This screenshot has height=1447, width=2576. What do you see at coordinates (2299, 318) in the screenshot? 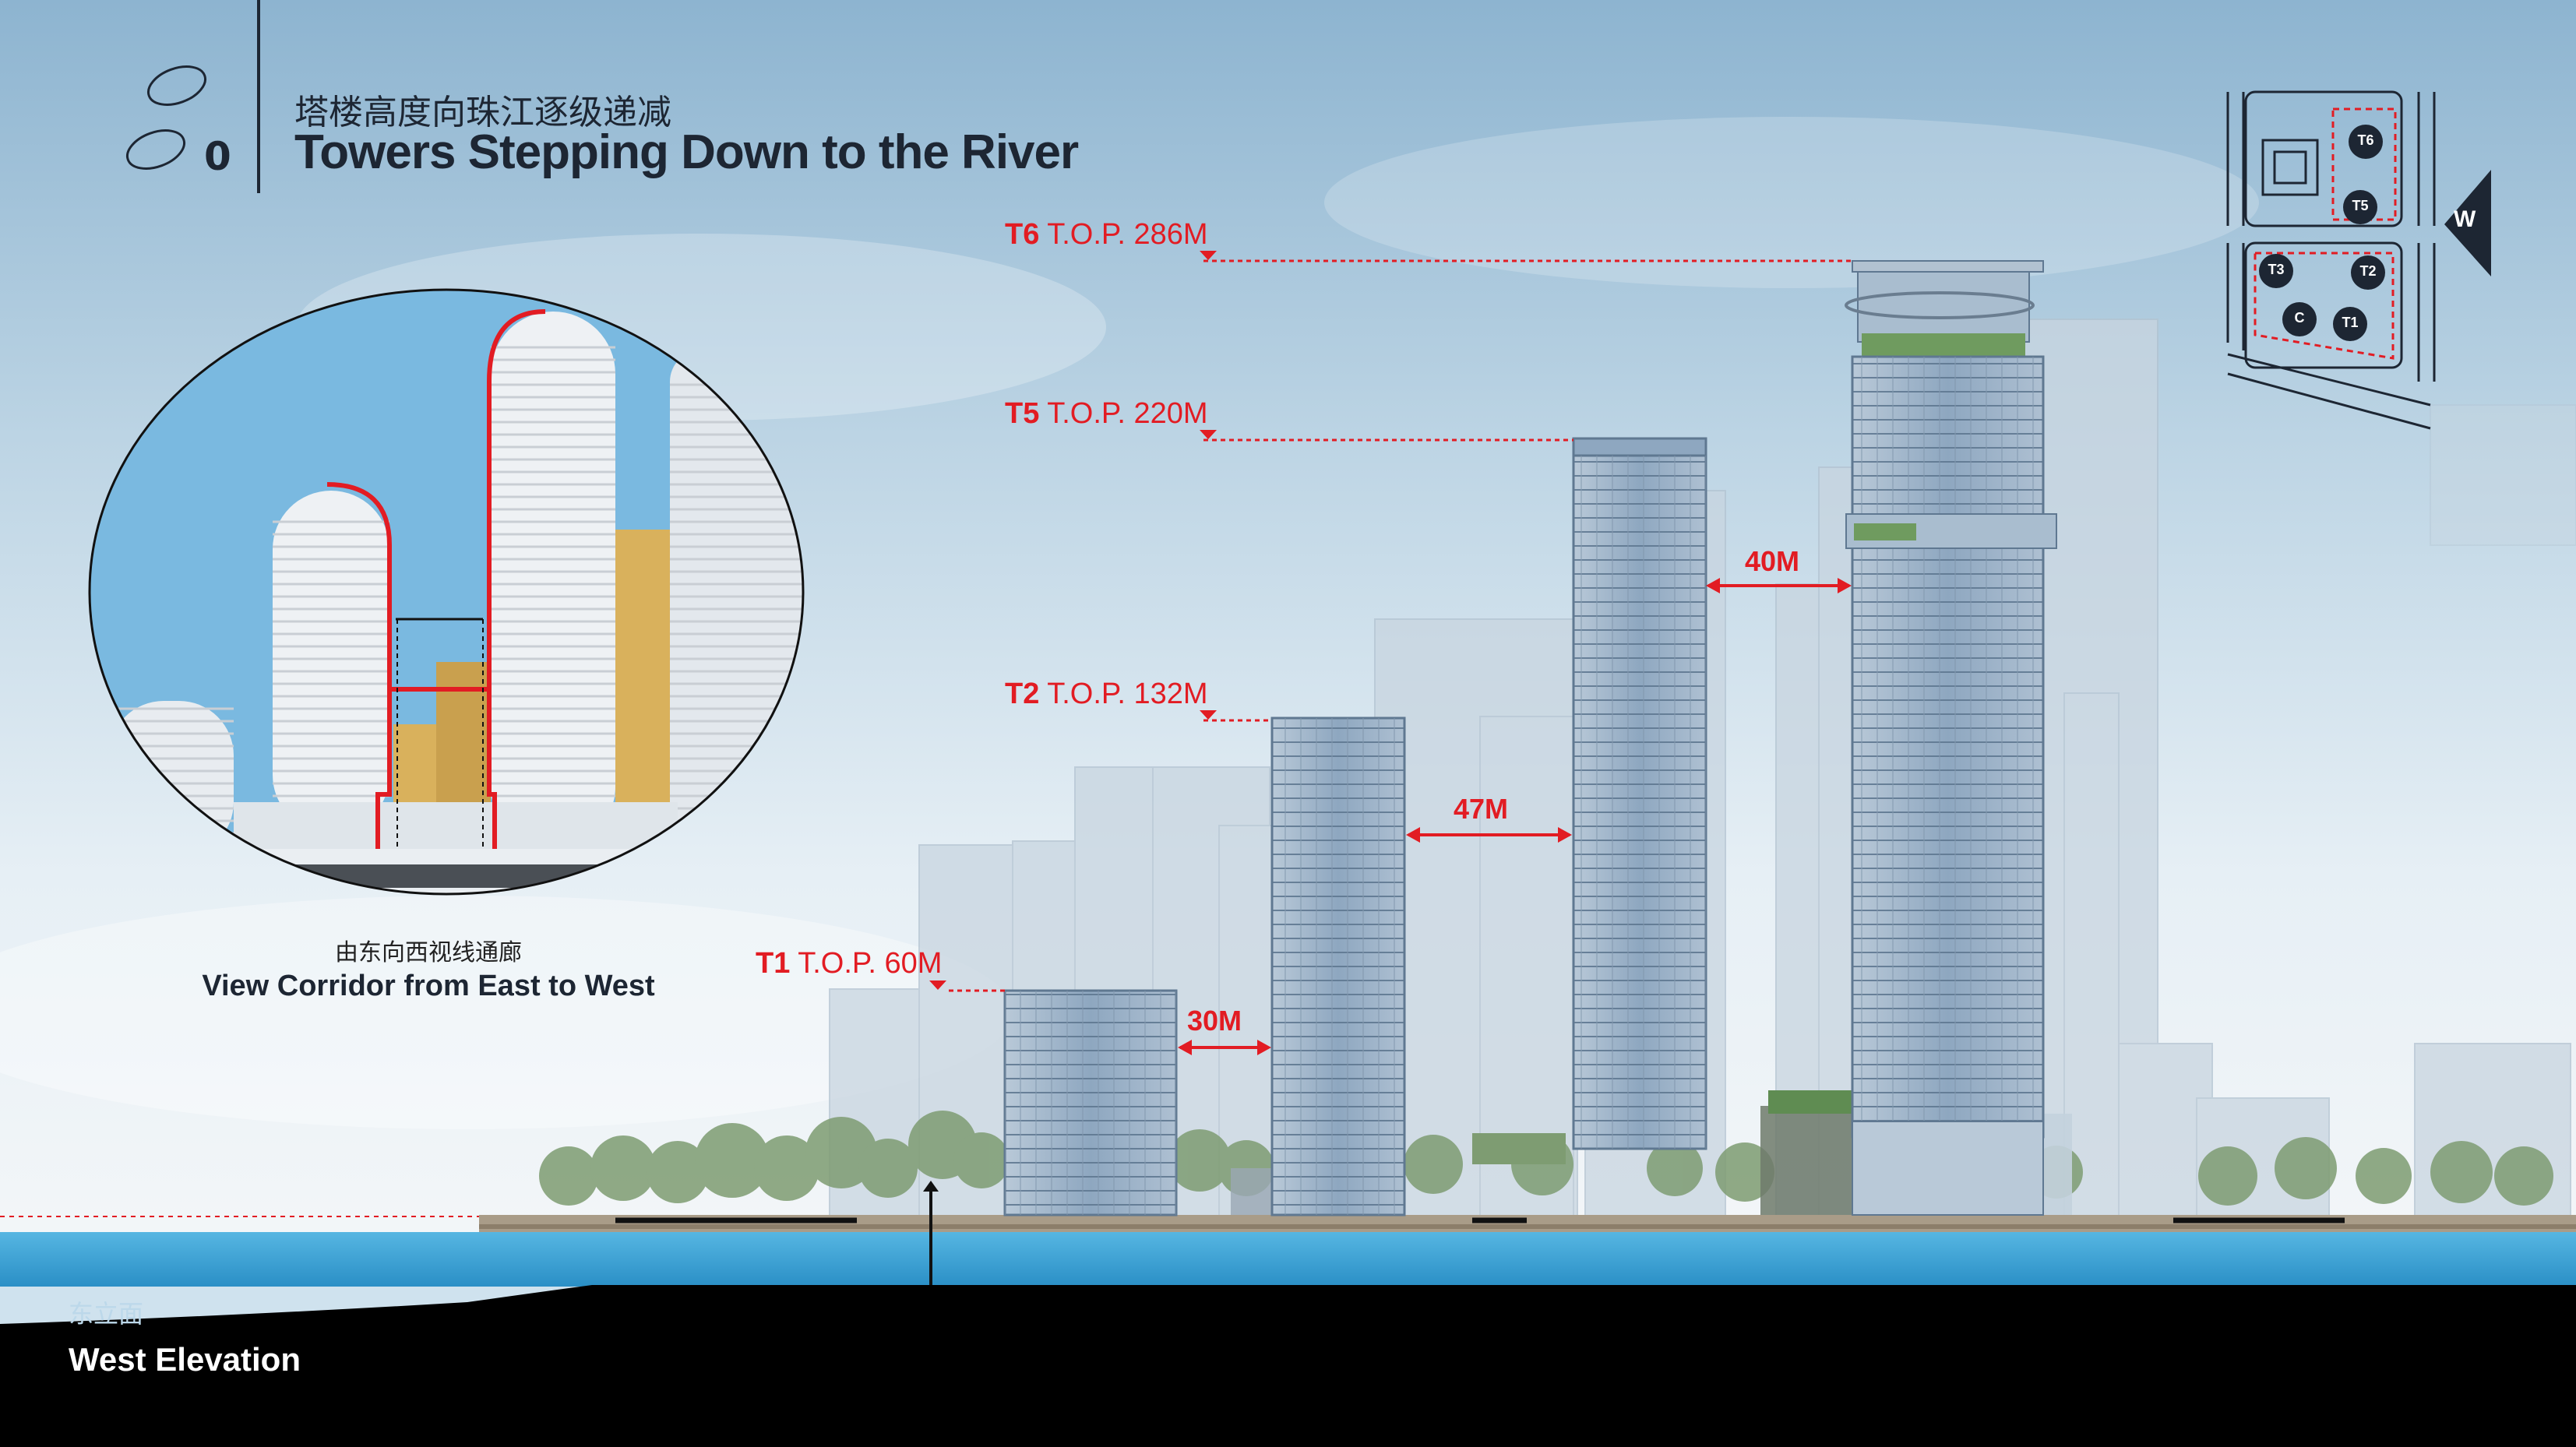
I see `key-plan-c: C` at bounding box center [2299, 318].